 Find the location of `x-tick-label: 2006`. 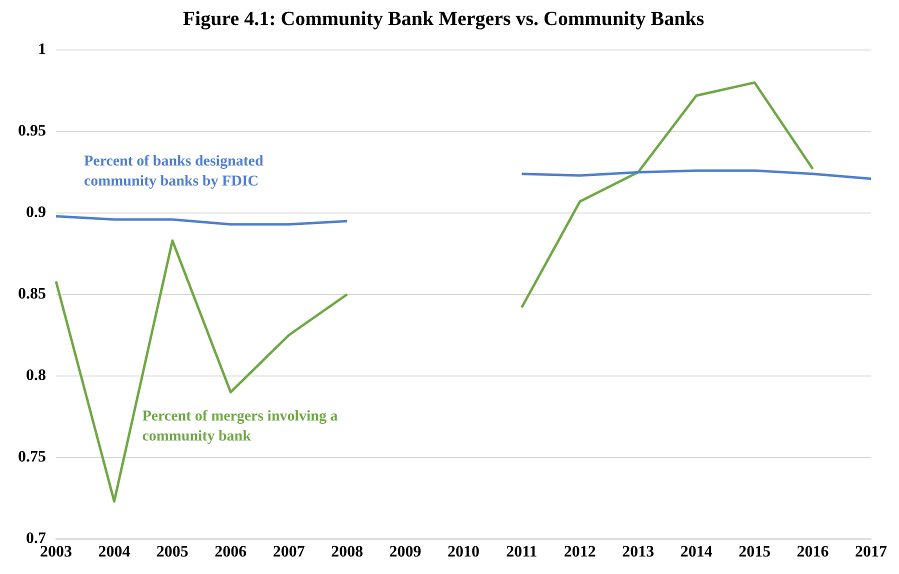

x-tick-label: 2006 is located at coordinates (230, 552).